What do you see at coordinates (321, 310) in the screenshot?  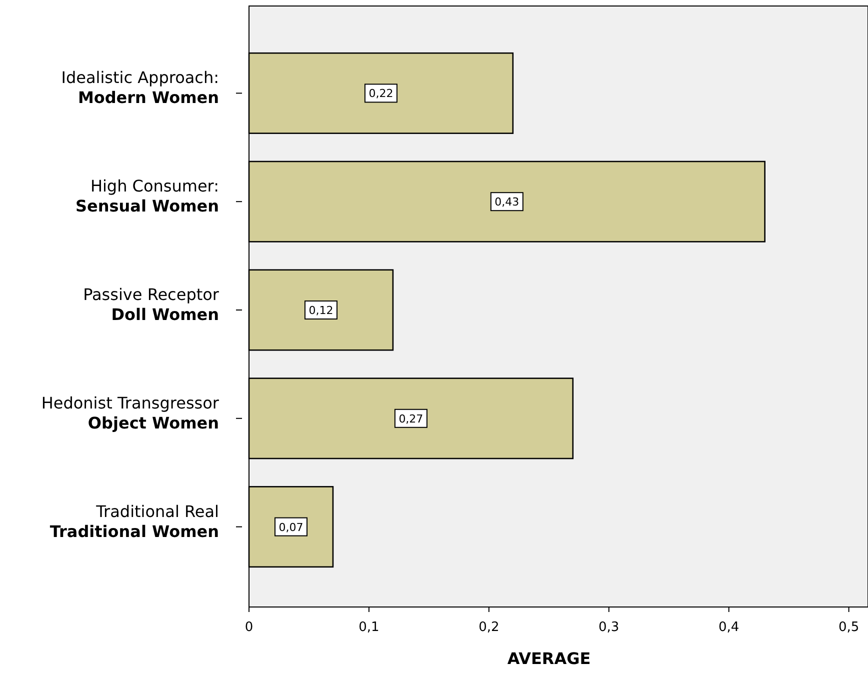 I see `data-label: 0,12` at bounding box center [321, 310].